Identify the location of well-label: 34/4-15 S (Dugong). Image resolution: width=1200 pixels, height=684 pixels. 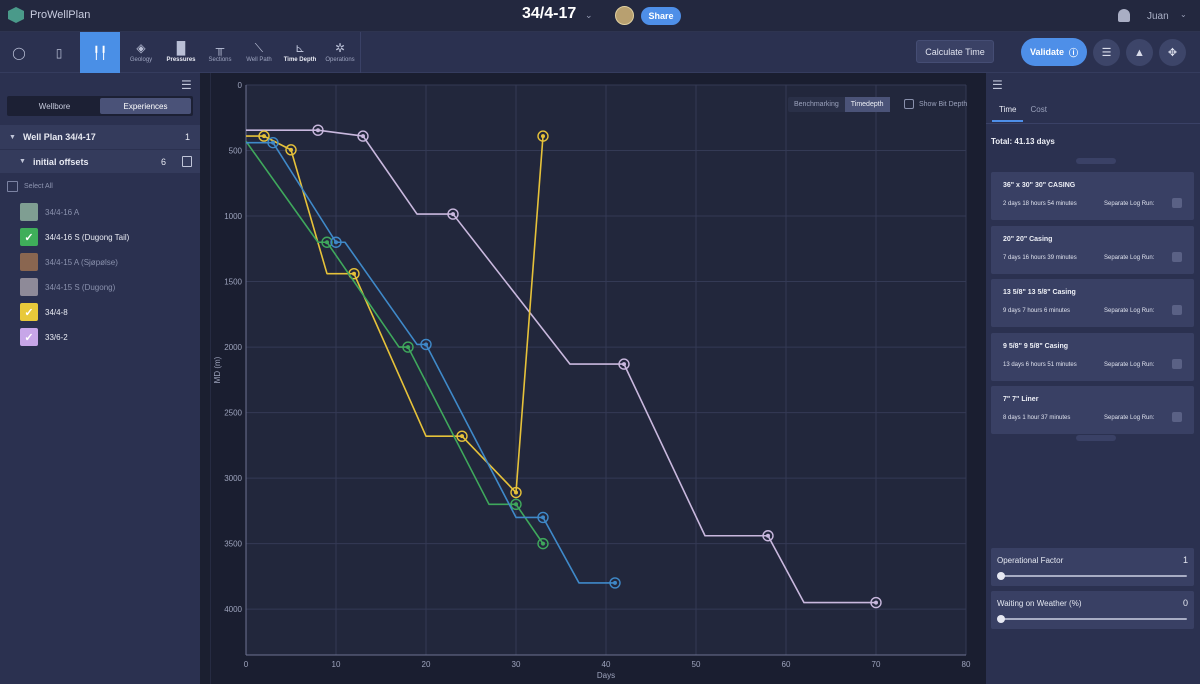
(80, 287).